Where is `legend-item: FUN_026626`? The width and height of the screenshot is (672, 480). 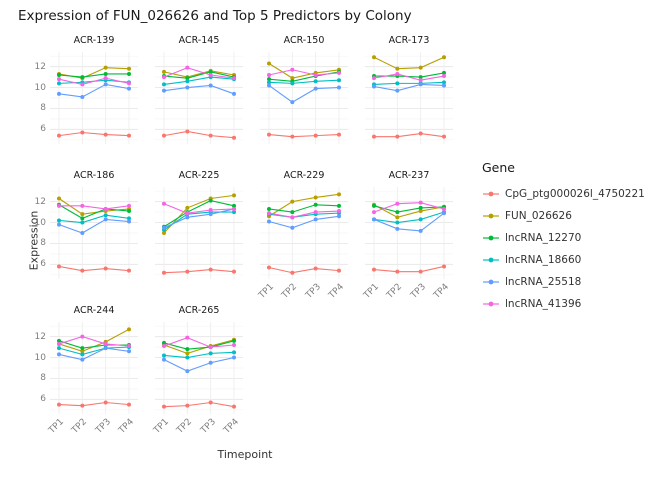 legend-item: FUN_026626 is located at coordinates (563, 216).